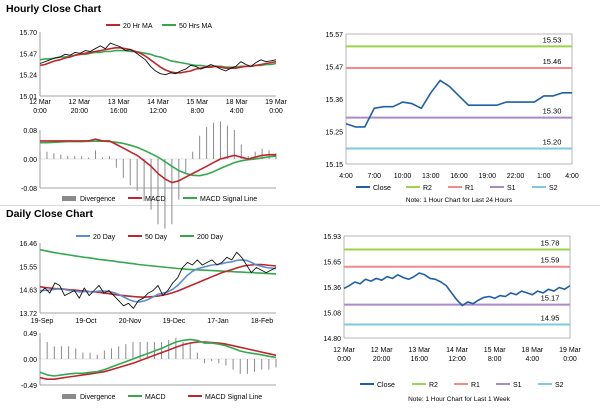 Image resolution: width=600 pixels, height=413 pixels. I want to click on hourly-levels-note: Note: 1 Hour Chart for Last 24 Hours, so click(459, 200).